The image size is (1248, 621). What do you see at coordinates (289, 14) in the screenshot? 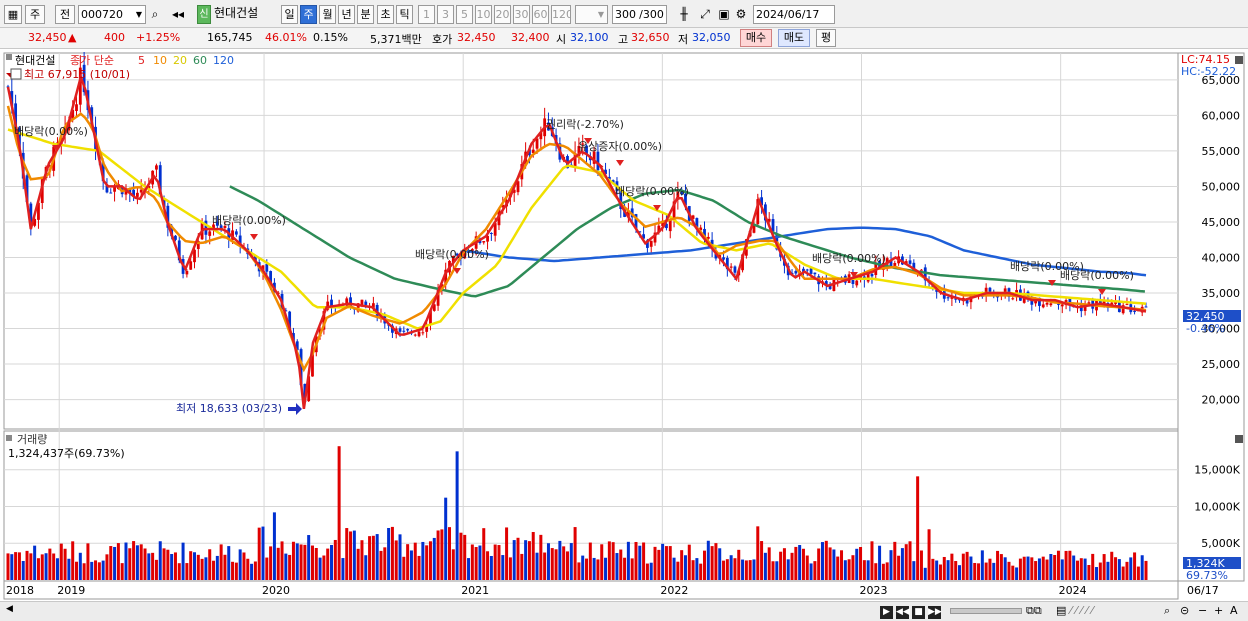
I see `tab-day: 일` at bounding box center [289, 14].